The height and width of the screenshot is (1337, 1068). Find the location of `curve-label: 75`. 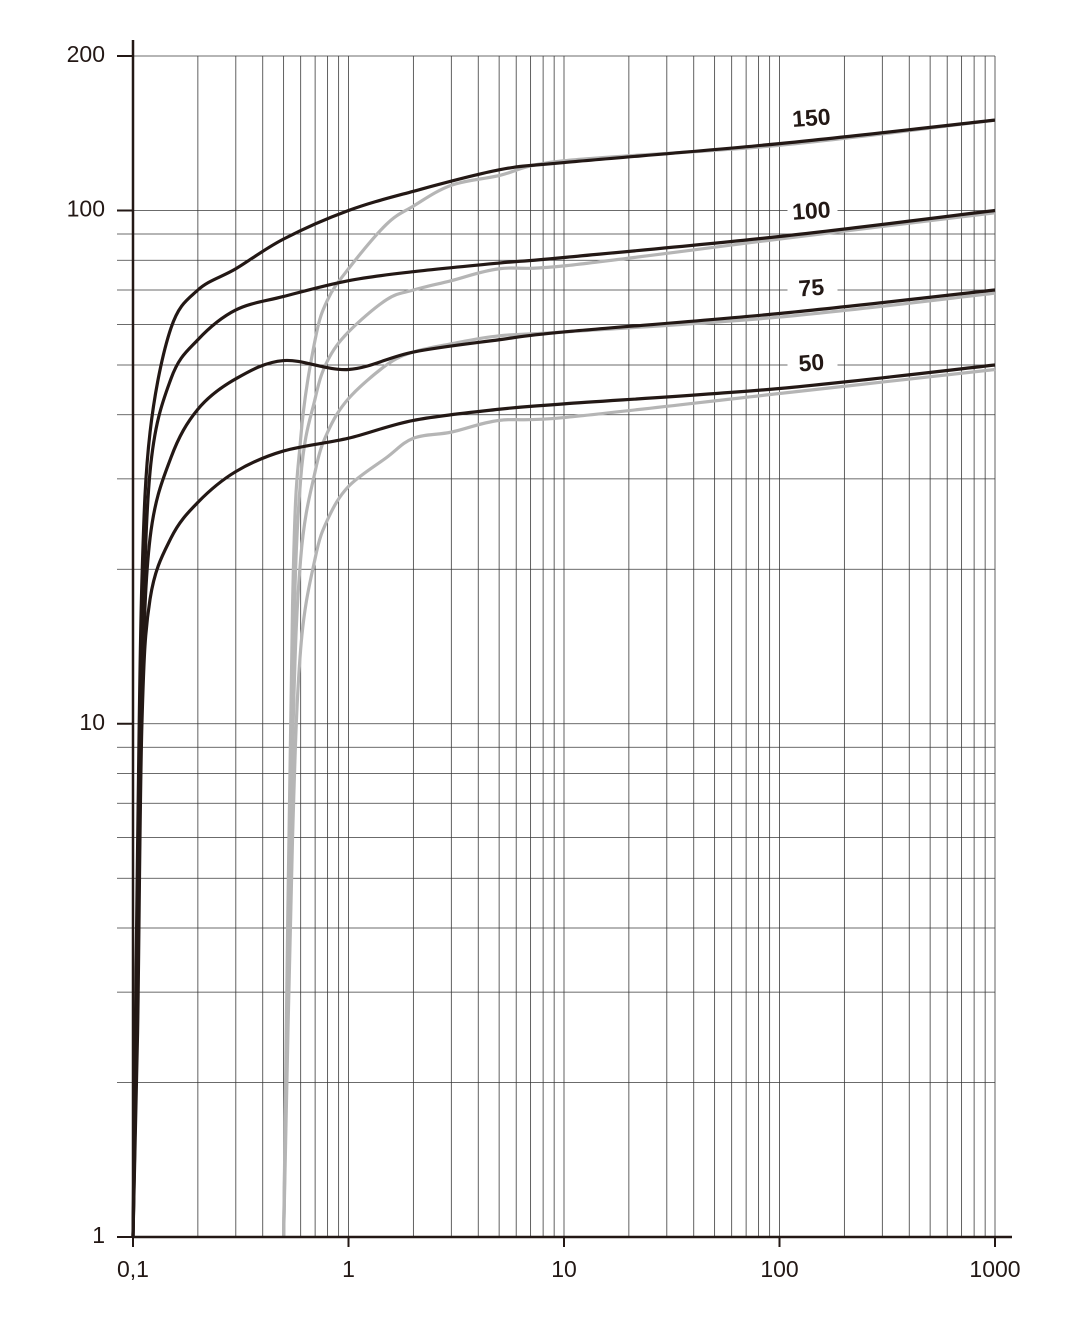

curve-label: 75 is located at coordinates (812, 288).